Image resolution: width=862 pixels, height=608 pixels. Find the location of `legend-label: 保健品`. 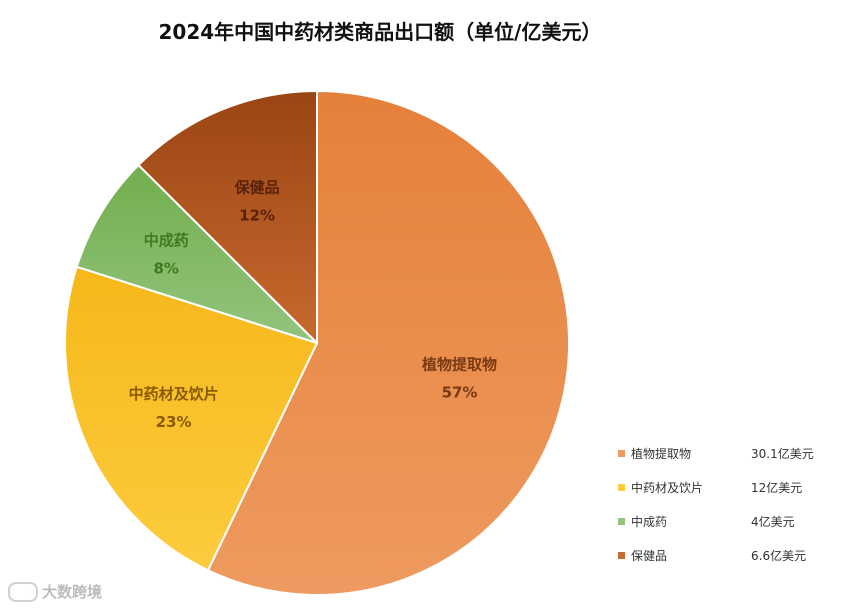

legend-label: 保健品 is located at coordinates (649, 555).